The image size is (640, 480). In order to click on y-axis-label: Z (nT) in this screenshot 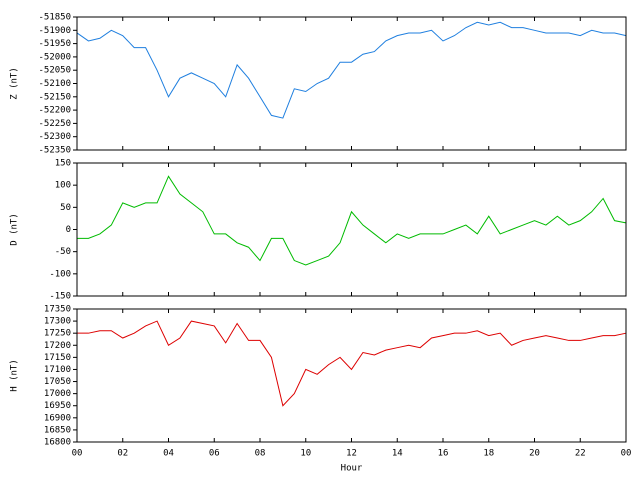, I will do `click(15, 83)`.